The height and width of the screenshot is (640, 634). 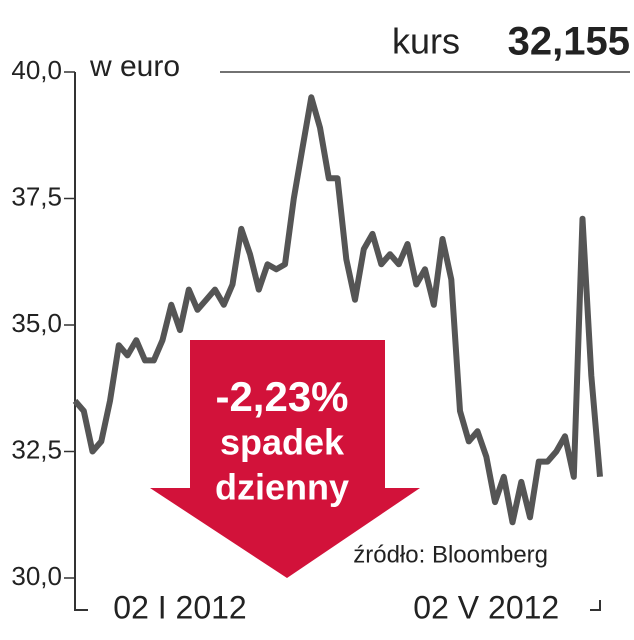 I want to click on chart-title: kurs, so click(x=426, y=41).